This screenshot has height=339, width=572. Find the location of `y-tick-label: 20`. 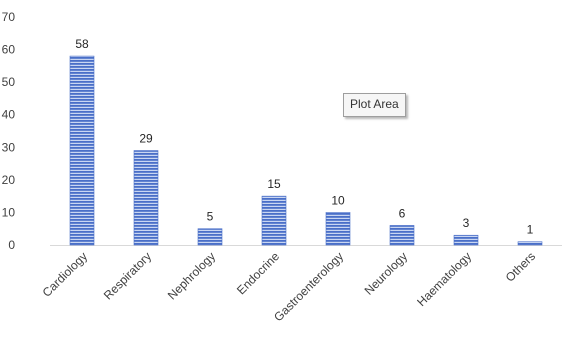

y-tick-label: 20 is located at coordinates (9, 180).